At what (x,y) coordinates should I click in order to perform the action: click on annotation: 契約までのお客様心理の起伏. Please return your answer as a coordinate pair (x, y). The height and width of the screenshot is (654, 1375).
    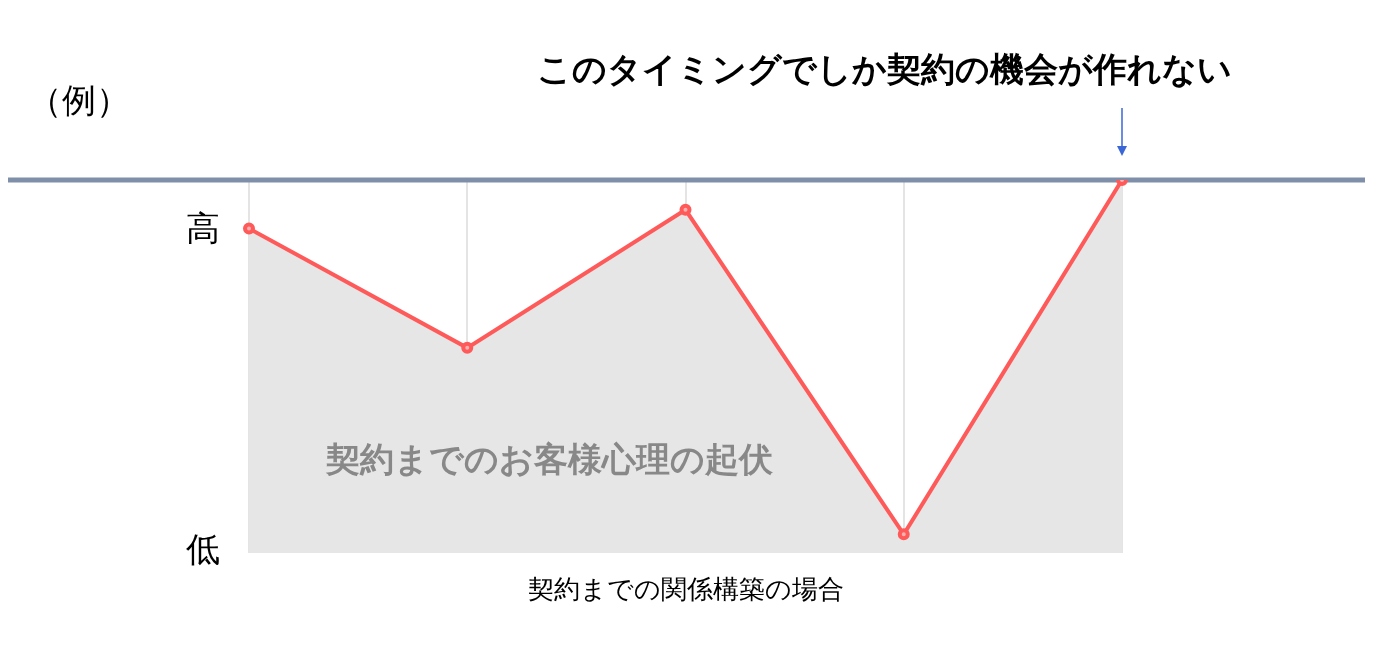
    Looking at the image, I should click on (550, 459).